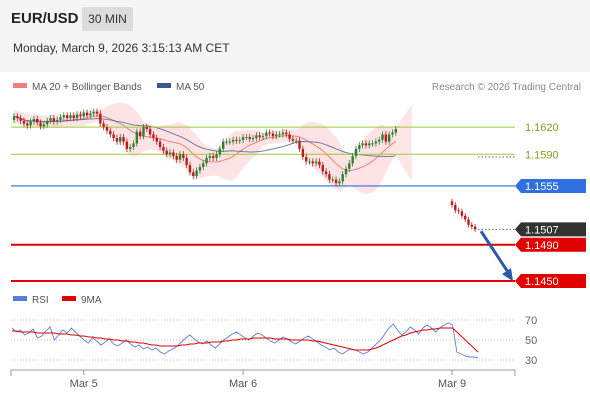 This screenshot has width=590, height=400. Describe the element at coordinates (20, 298) in the screenshot. I see `rsi-legend-swatch` at that location.